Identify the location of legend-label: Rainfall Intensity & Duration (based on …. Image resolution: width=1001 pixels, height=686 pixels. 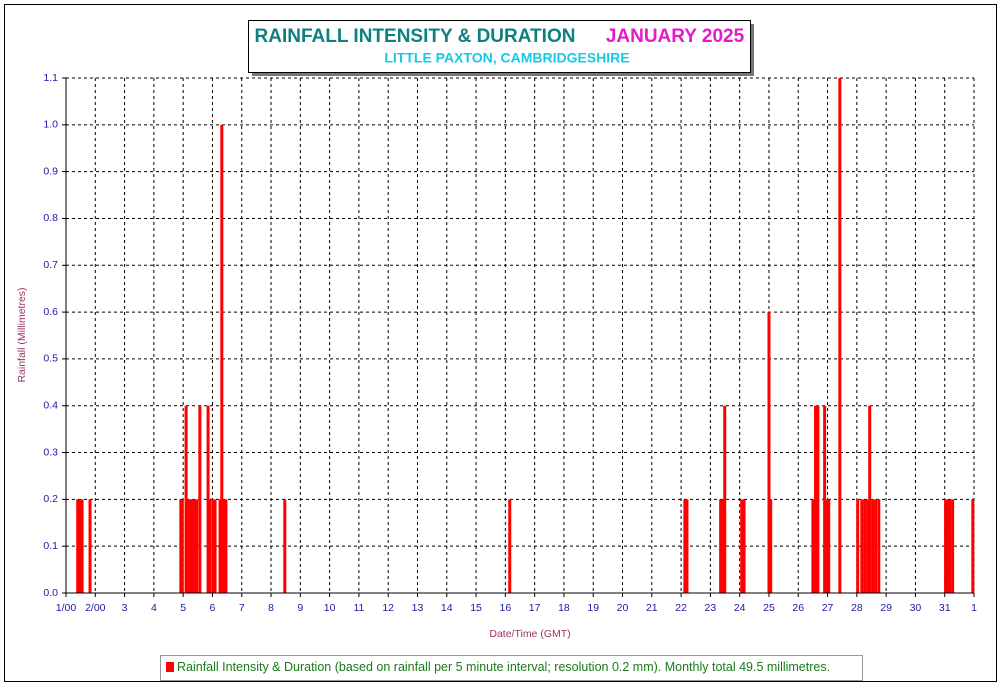
(503, 667).